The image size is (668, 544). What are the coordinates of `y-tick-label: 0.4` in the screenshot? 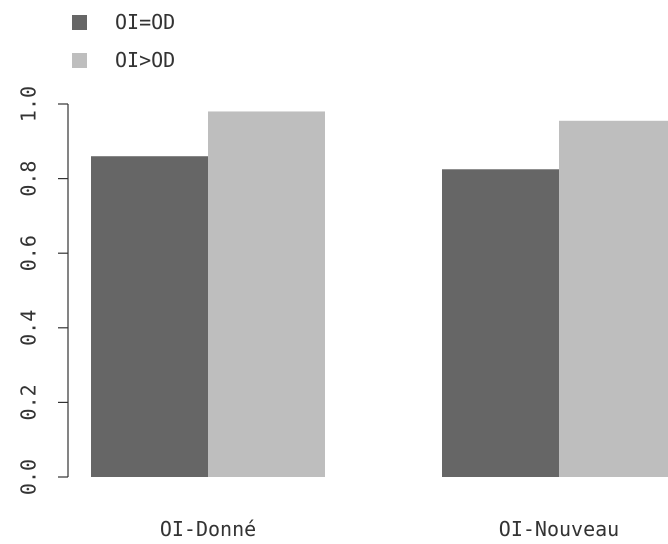 It's located at (29, 328).